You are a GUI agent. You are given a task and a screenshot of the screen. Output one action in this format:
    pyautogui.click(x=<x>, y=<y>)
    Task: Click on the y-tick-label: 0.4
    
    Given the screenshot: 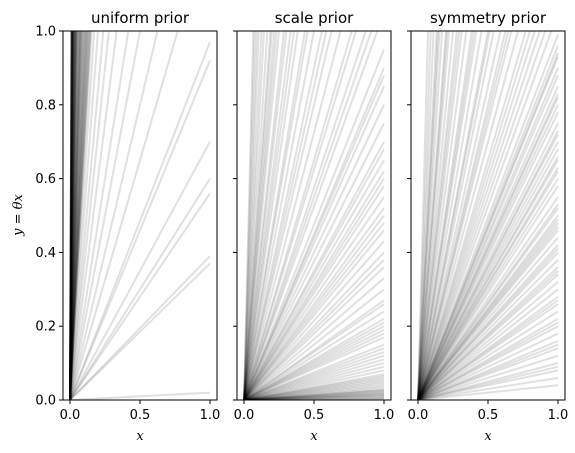 What is the action you would take?
    pyautogui.click(x=45, y=253)
    